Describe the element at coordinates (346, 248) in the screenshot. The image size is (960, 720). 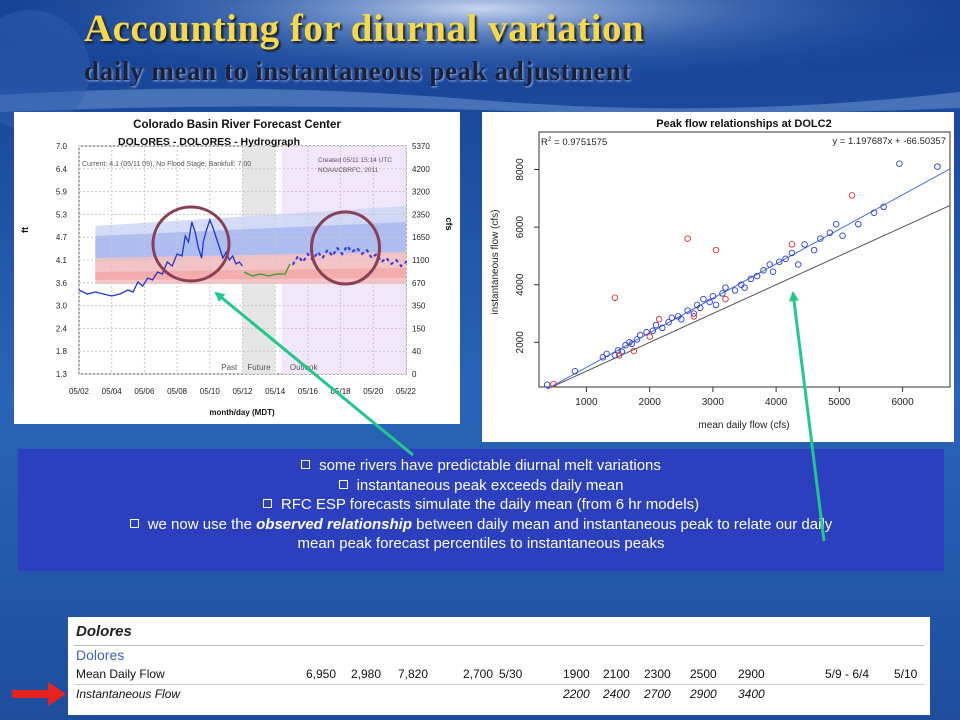
I see `highlight-circle-outlook` at that location.